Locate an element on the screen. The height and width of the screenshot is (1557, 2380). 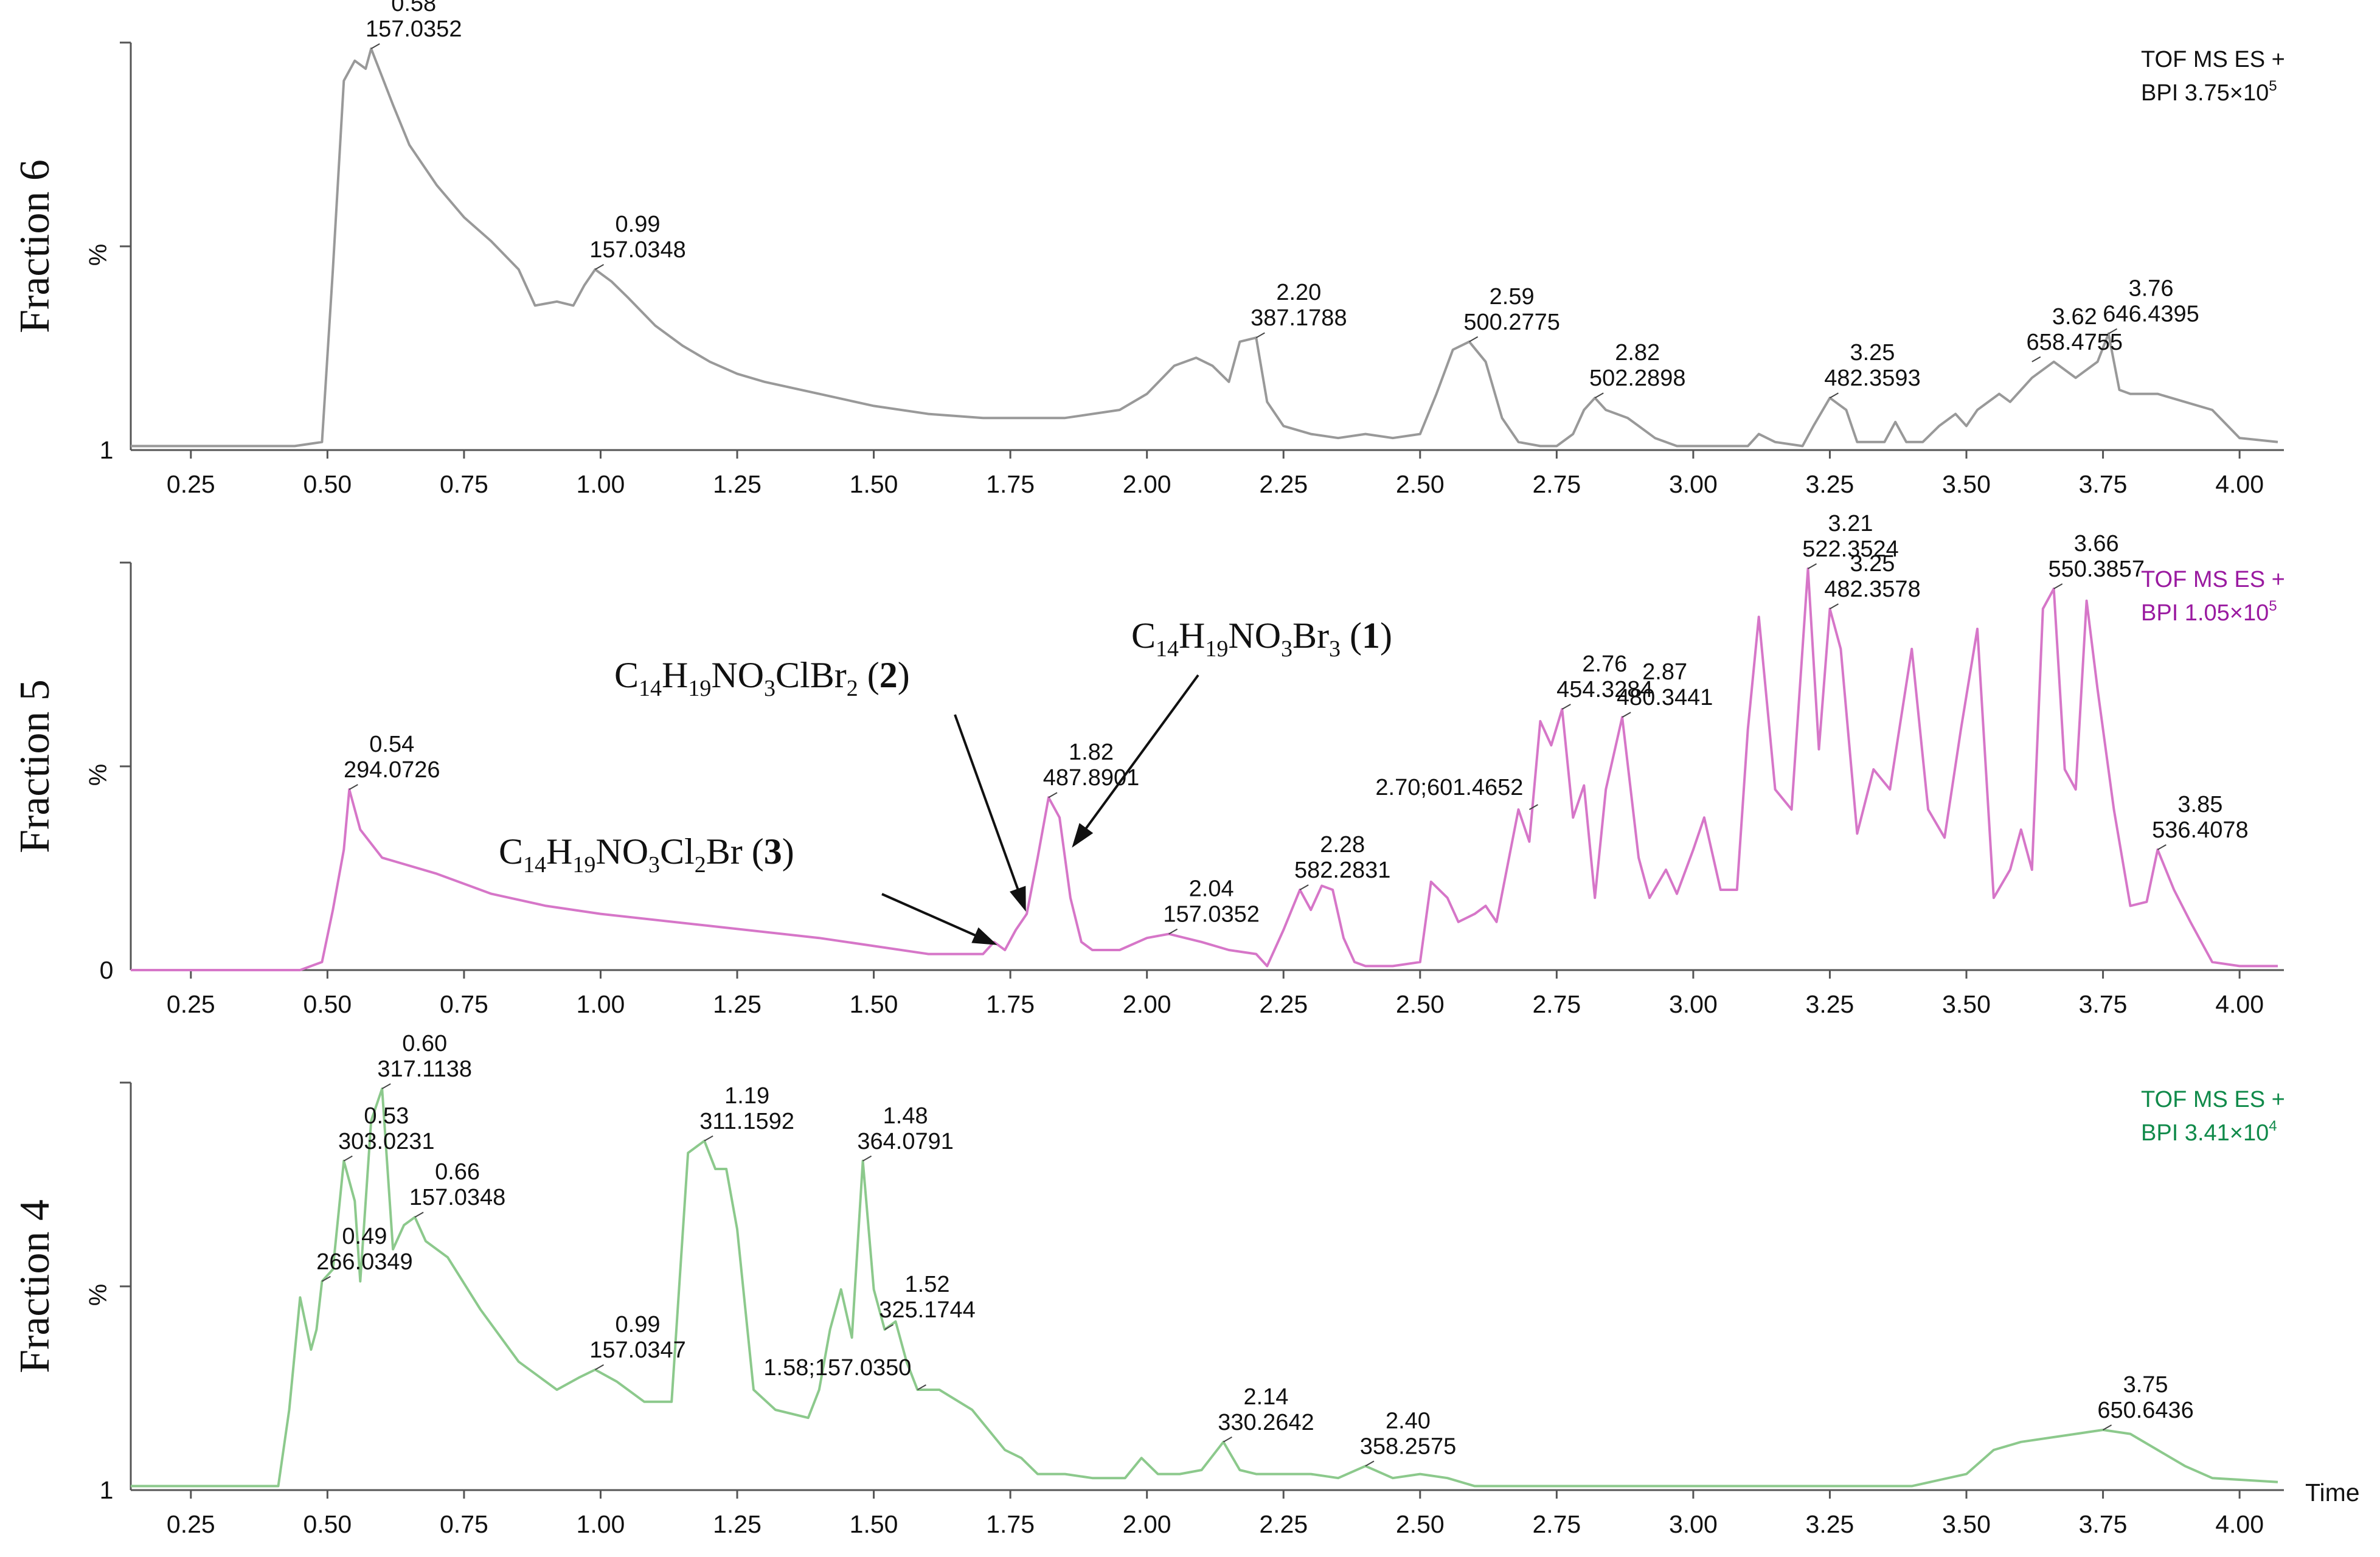
x-tick-label: 0.75 is located at coordinates (464, 1524).